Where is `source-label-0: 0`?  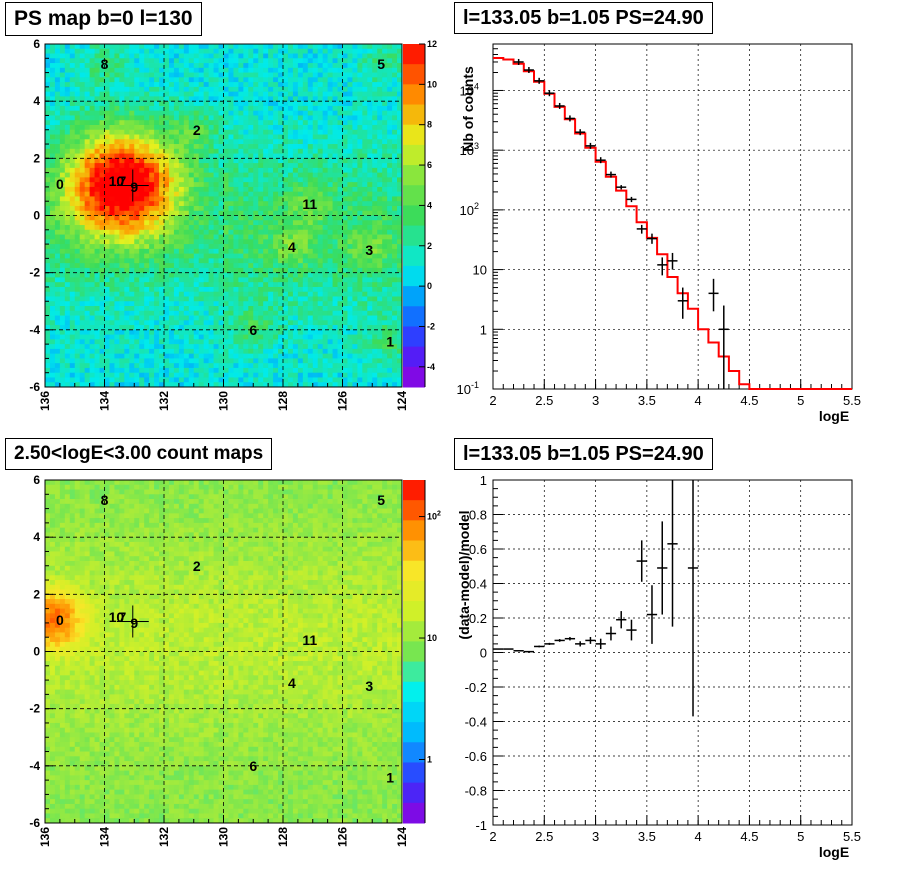
source-label-0: 0 is located at coordinates (60, 184).